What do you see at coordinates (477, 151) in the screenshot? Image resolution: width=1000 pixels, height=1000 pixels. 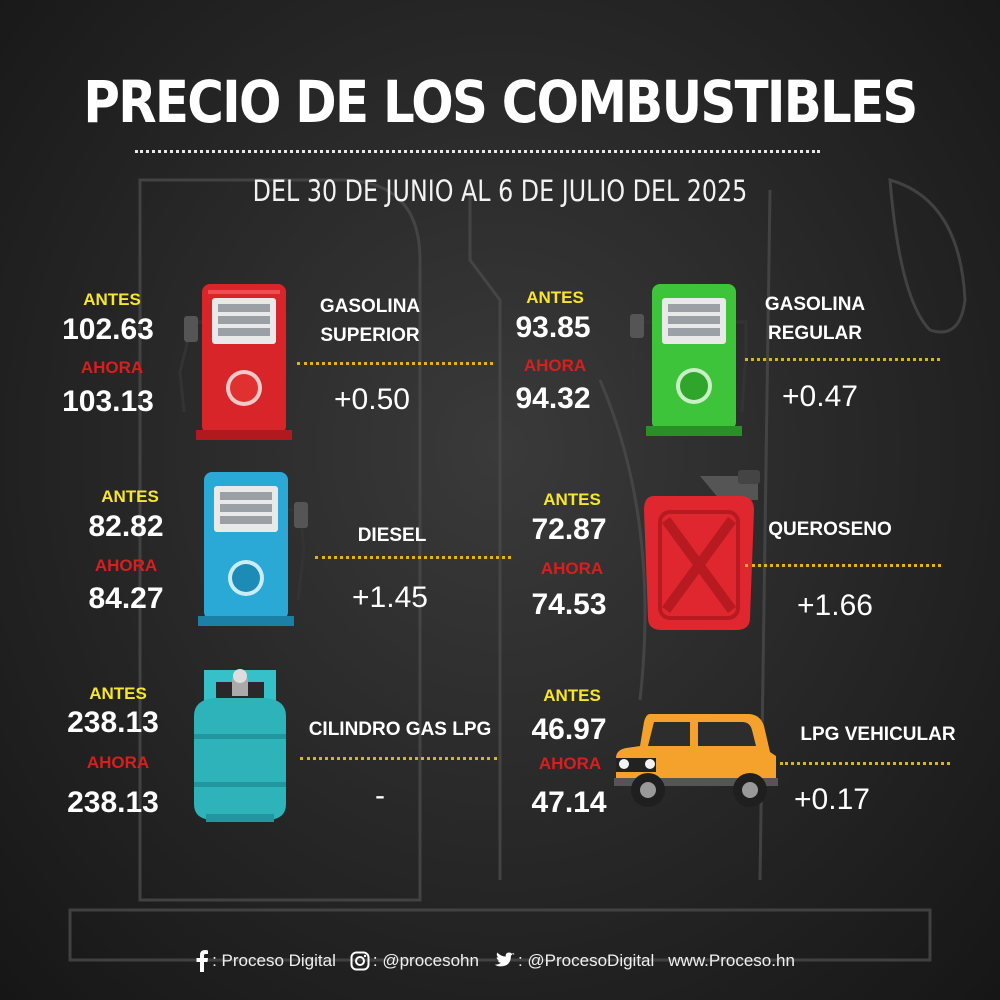 I see `title-divider` at bounding box center [477, 151].